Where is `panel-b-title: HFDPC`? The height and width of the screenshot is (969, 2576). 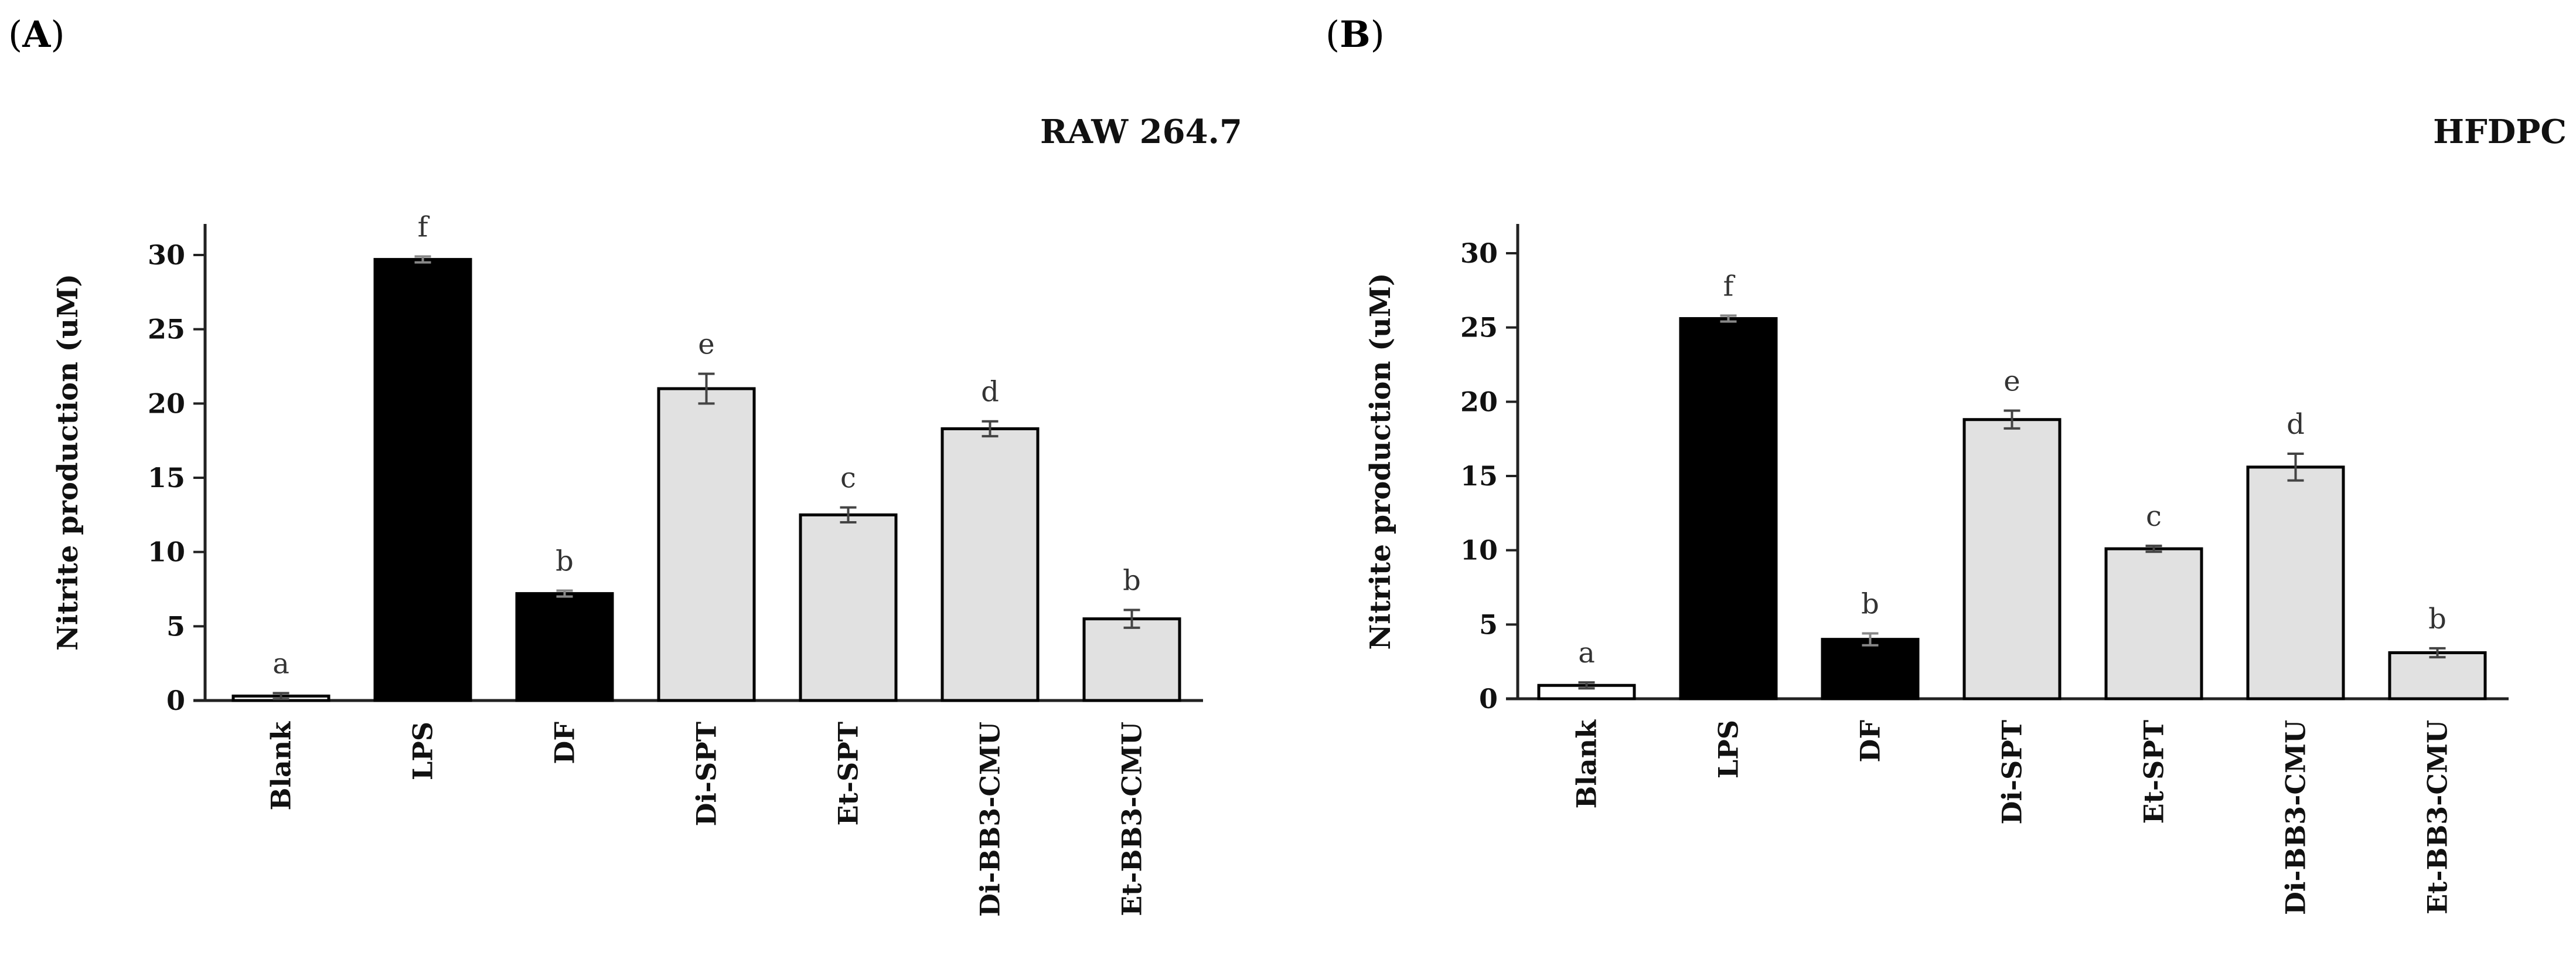 panel-b-title: HFDPC is located at coordinates (2500, 132).